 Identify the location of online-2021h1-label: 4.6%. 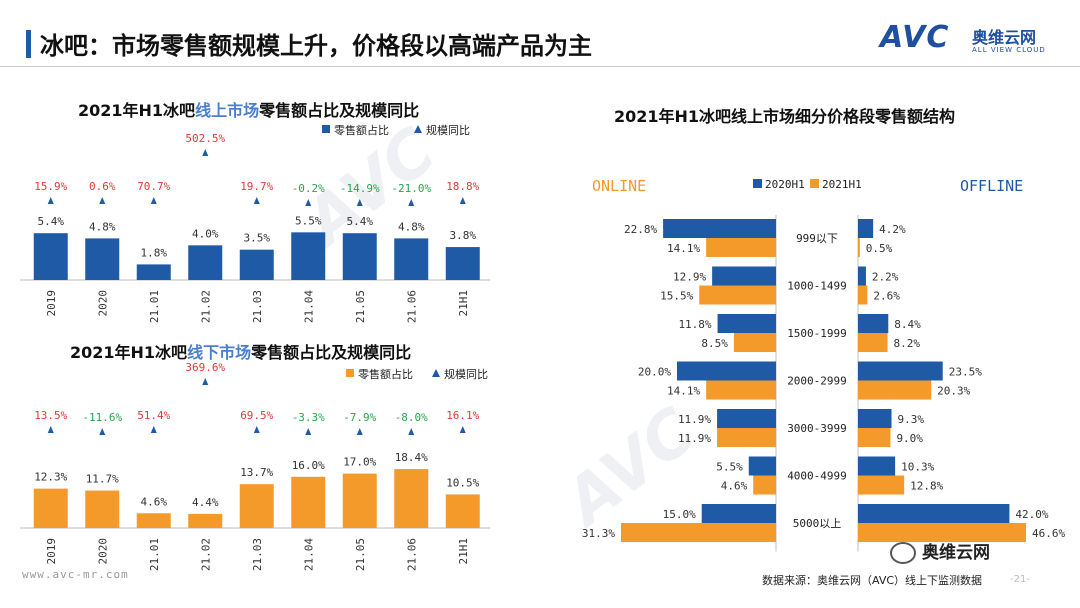
(734, 486).